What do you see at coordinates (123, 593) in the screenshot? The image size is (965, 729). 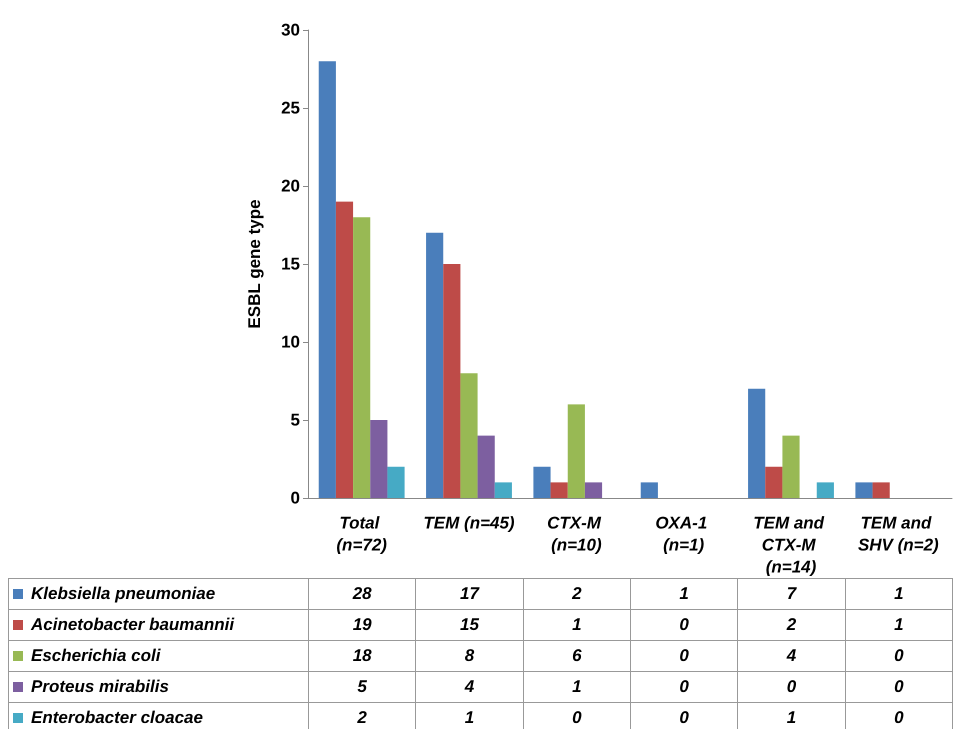 I see `legend-label: Klebsiella pneumoniae` at bounding box center [123, 593].